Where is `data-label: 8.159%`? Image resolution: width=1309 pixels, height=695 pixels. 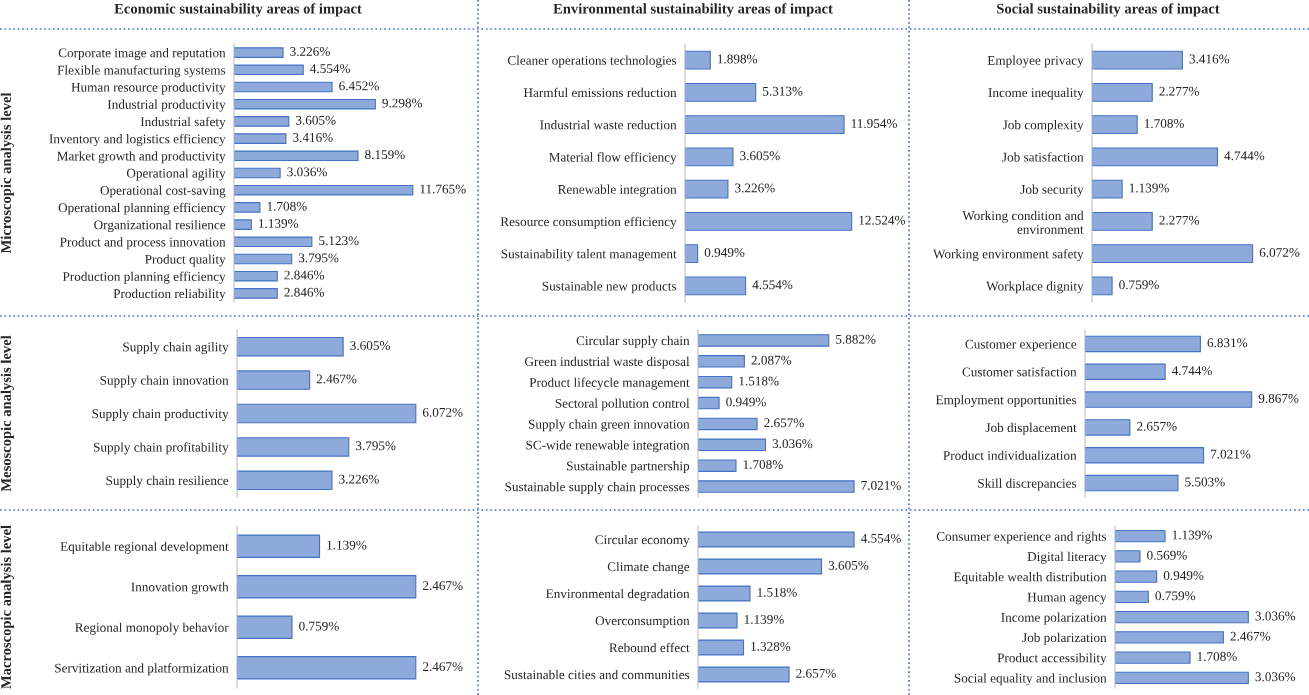 data-label: 8.159% is located at coordinates (385, 155).